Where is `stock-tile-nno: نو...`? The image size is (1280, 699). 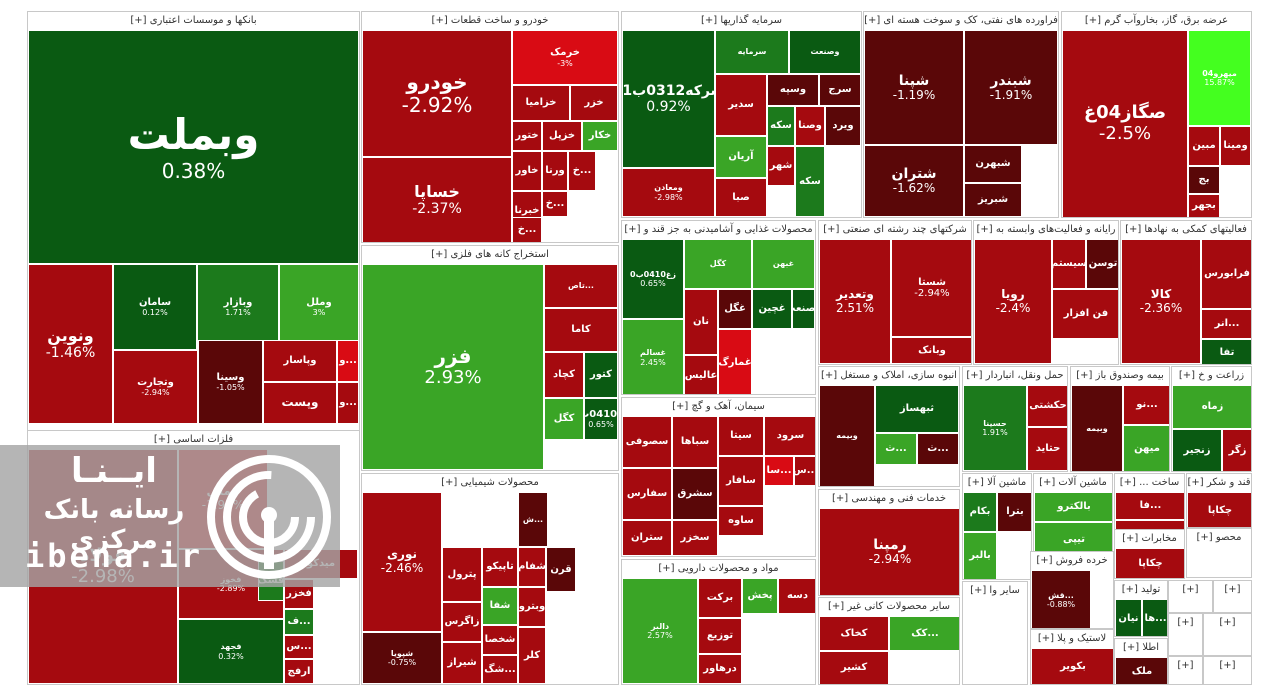 stock-tile-nno: نو... is located at coordinates (1146, 405).